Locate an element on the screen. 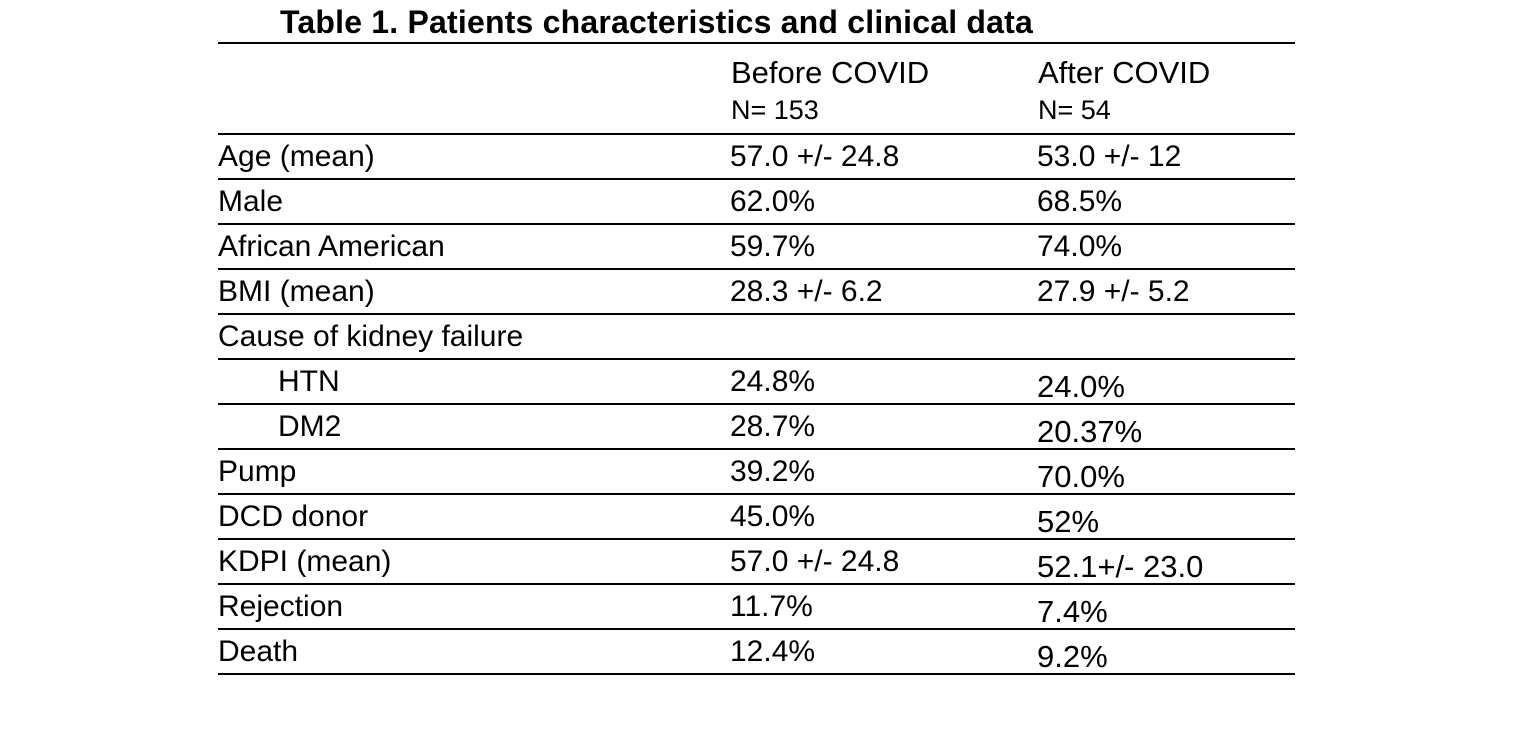 Image resolution: width=1515 pixels, height=743 pixels. row-value-before: 62.0% is located at coordinates (883, 202).